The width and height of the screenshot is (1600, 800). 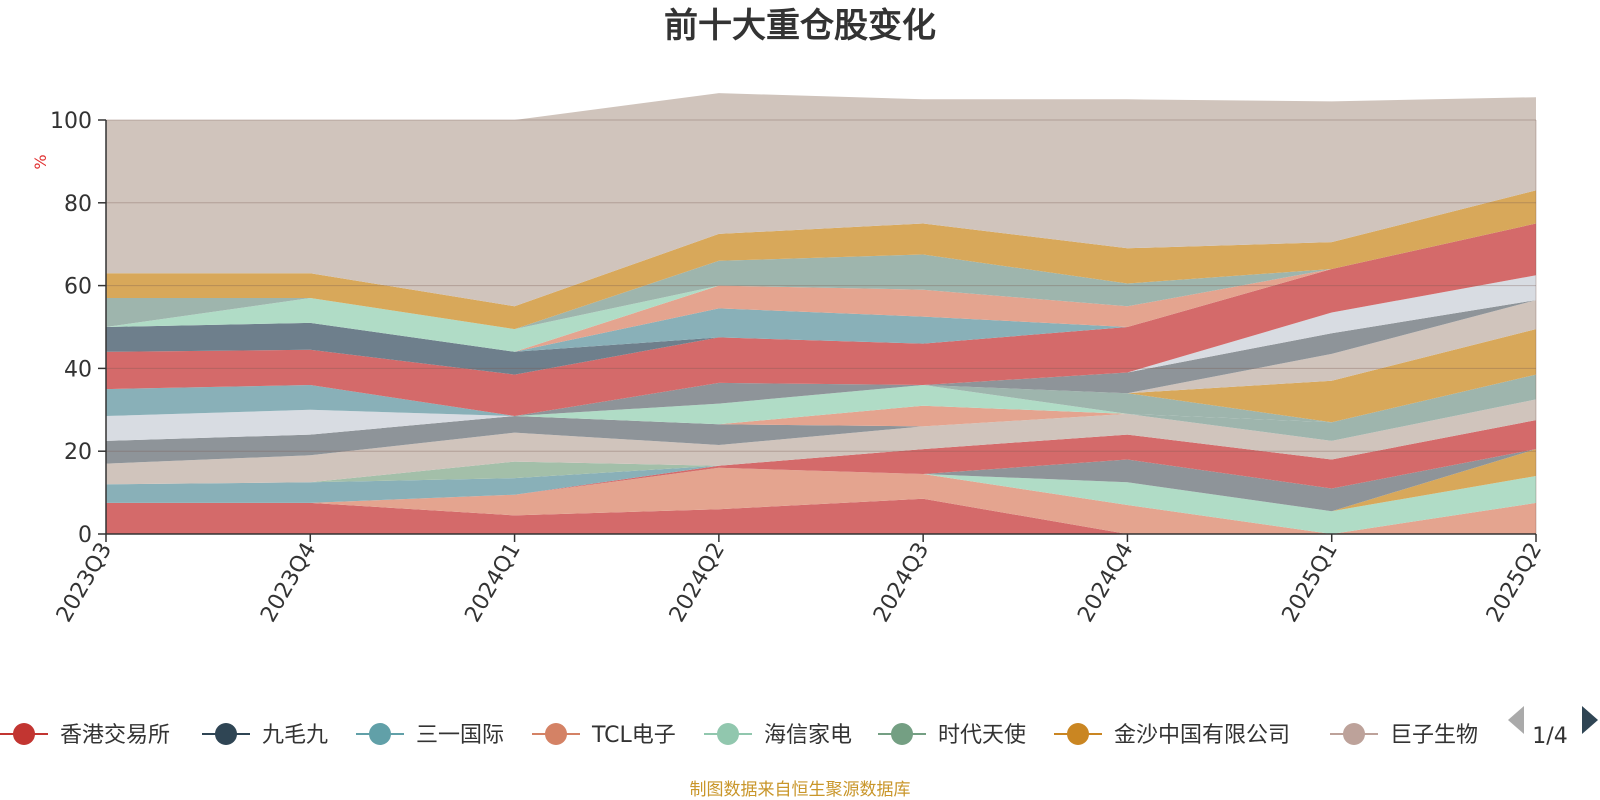 I want to click on legend-page-indicator: 1/4, so click(x=1549, y=736).